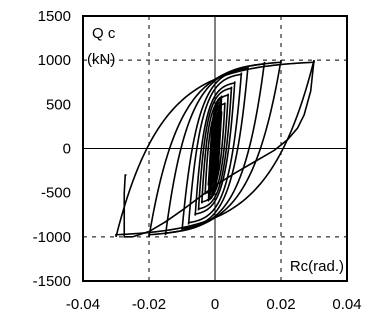 Image resolution: width=369 pixels, height=325 pixels. What do you see at coordinates (67, 149) in the screenshot?
I see `y-tick-label: 0` at bounding box center [67, 149].